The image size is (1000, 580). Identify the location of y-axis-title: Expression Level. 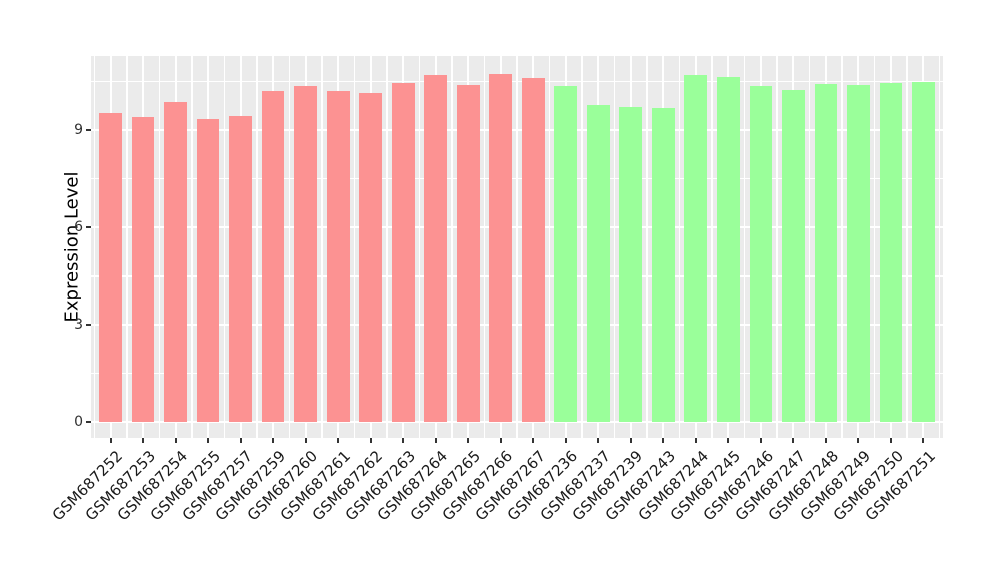
(72, 247).